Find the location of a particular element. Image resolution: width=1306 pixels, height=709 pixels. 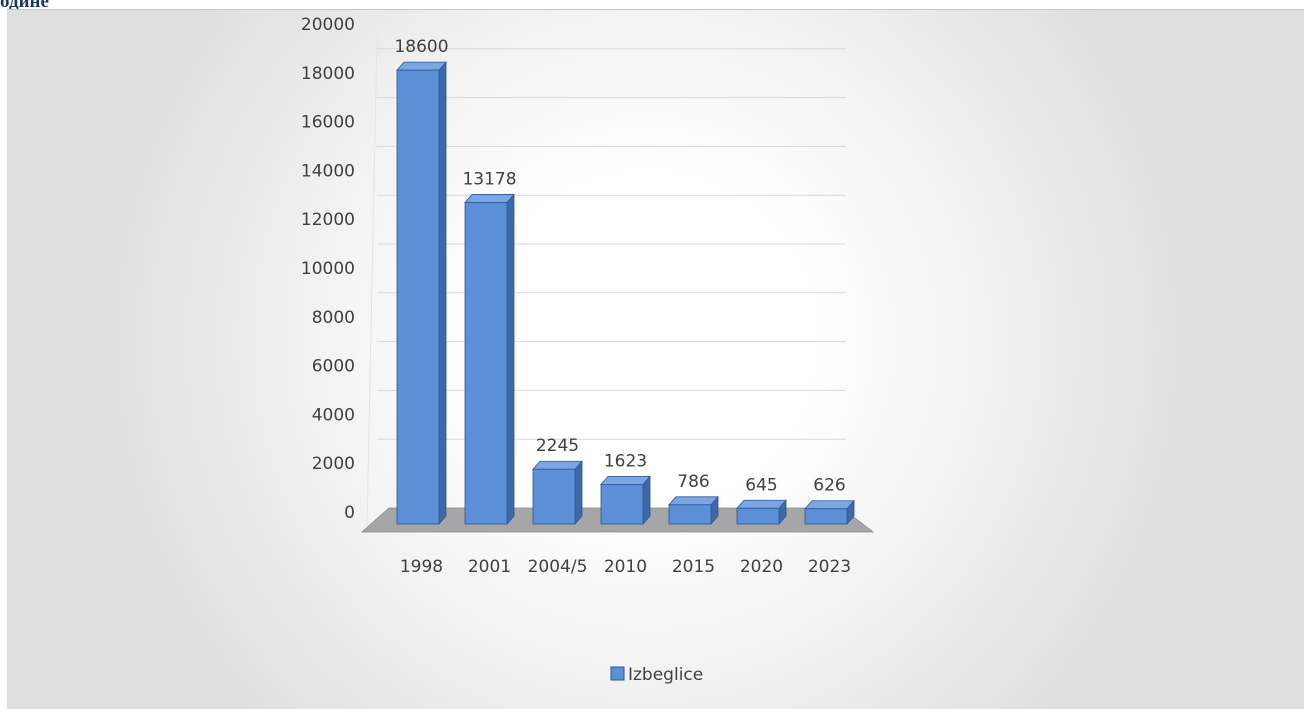

bar-2023 is located at coordinates (829, 512).